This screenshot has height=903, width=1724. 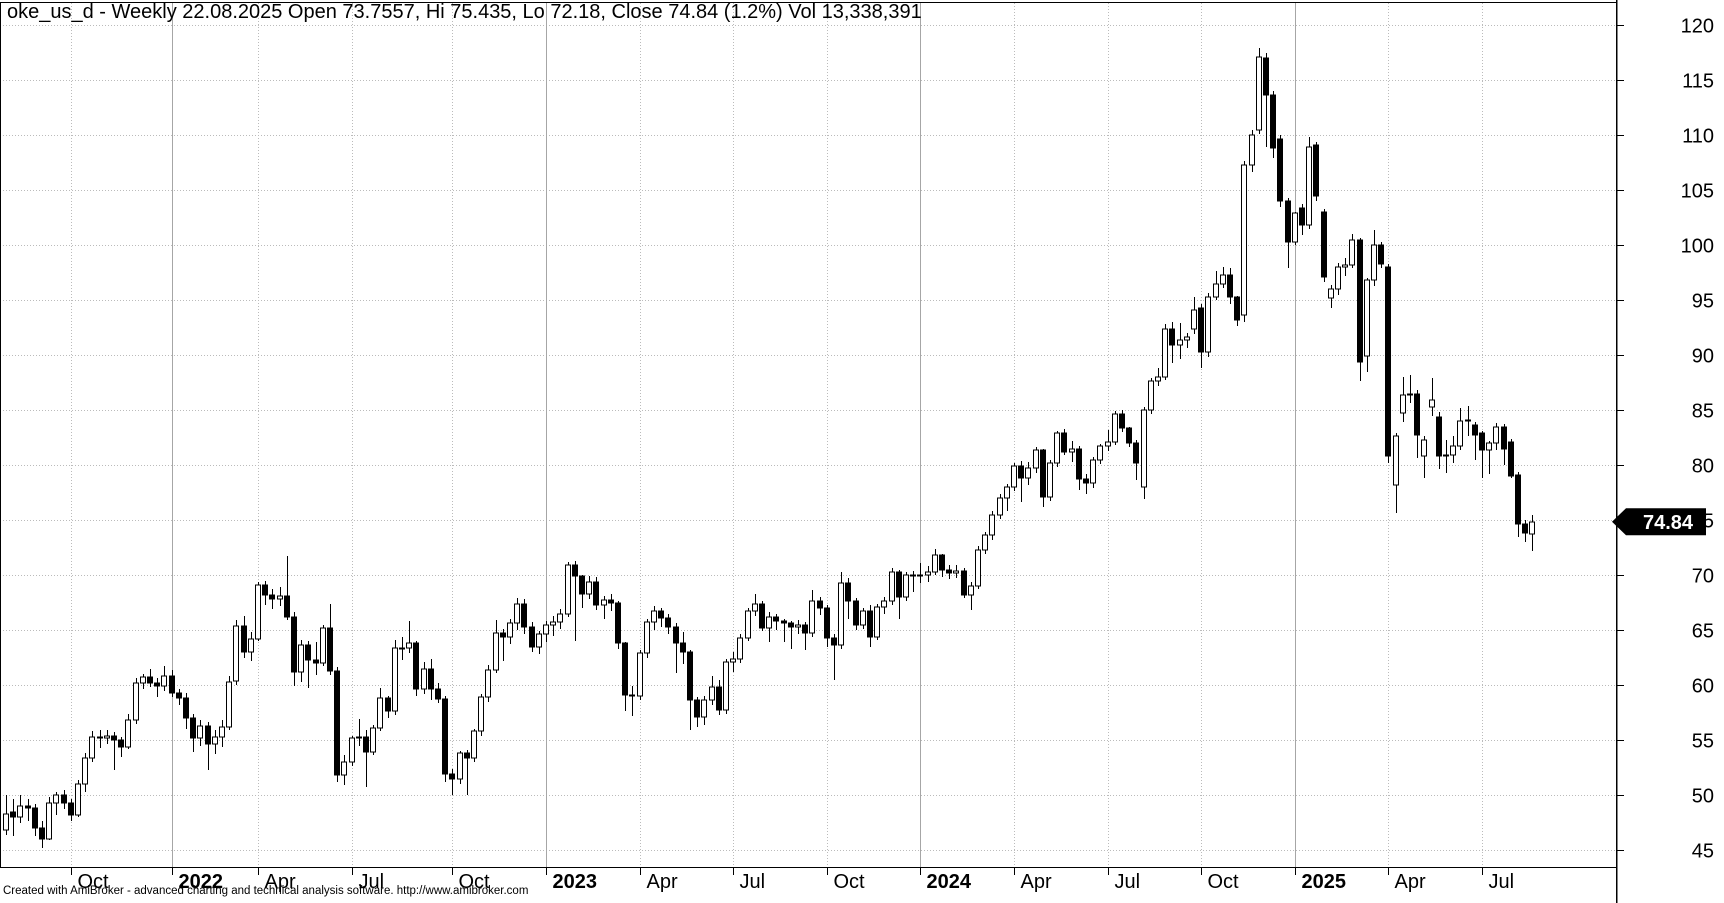 What do you see at coordinates (1697, 27) in the screenshot?
I see `y-tick-label: 120` at bounding box center [1697, 27].